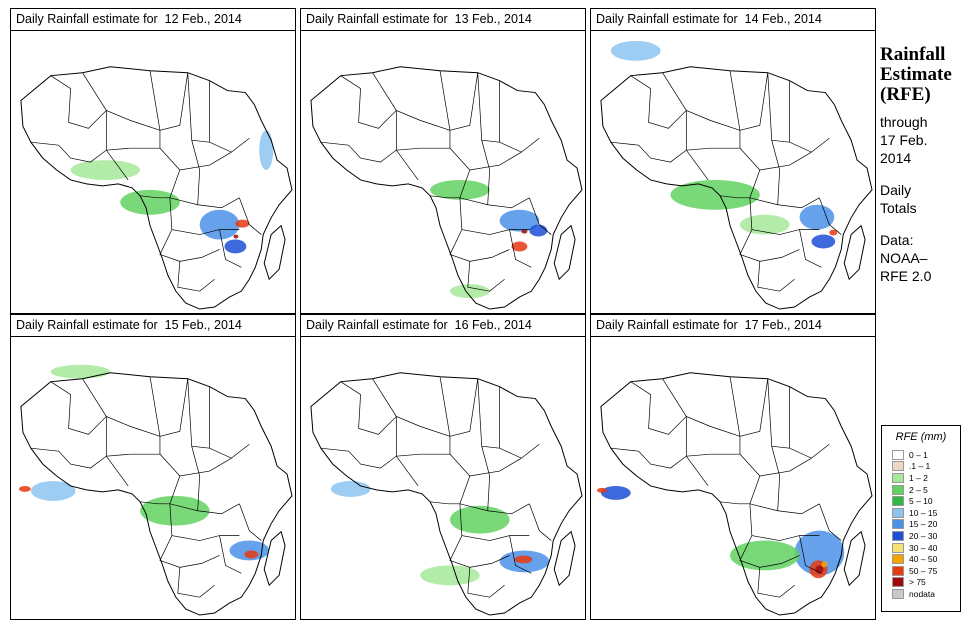  What do you see at coordinates (926, 594) in the screenshot?
I see `legend-item: nodata` at bounding box center [926, 594].